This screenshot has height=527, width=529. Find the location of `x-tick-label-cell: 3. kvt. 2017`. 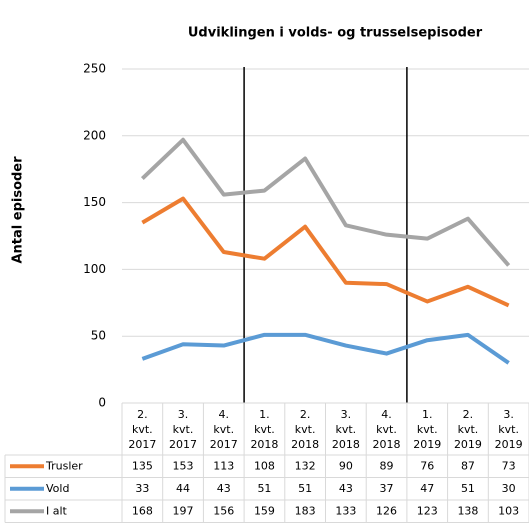

x-tick-label-cell: 3. kvt. 2017 is located at coordinates (183, 429).